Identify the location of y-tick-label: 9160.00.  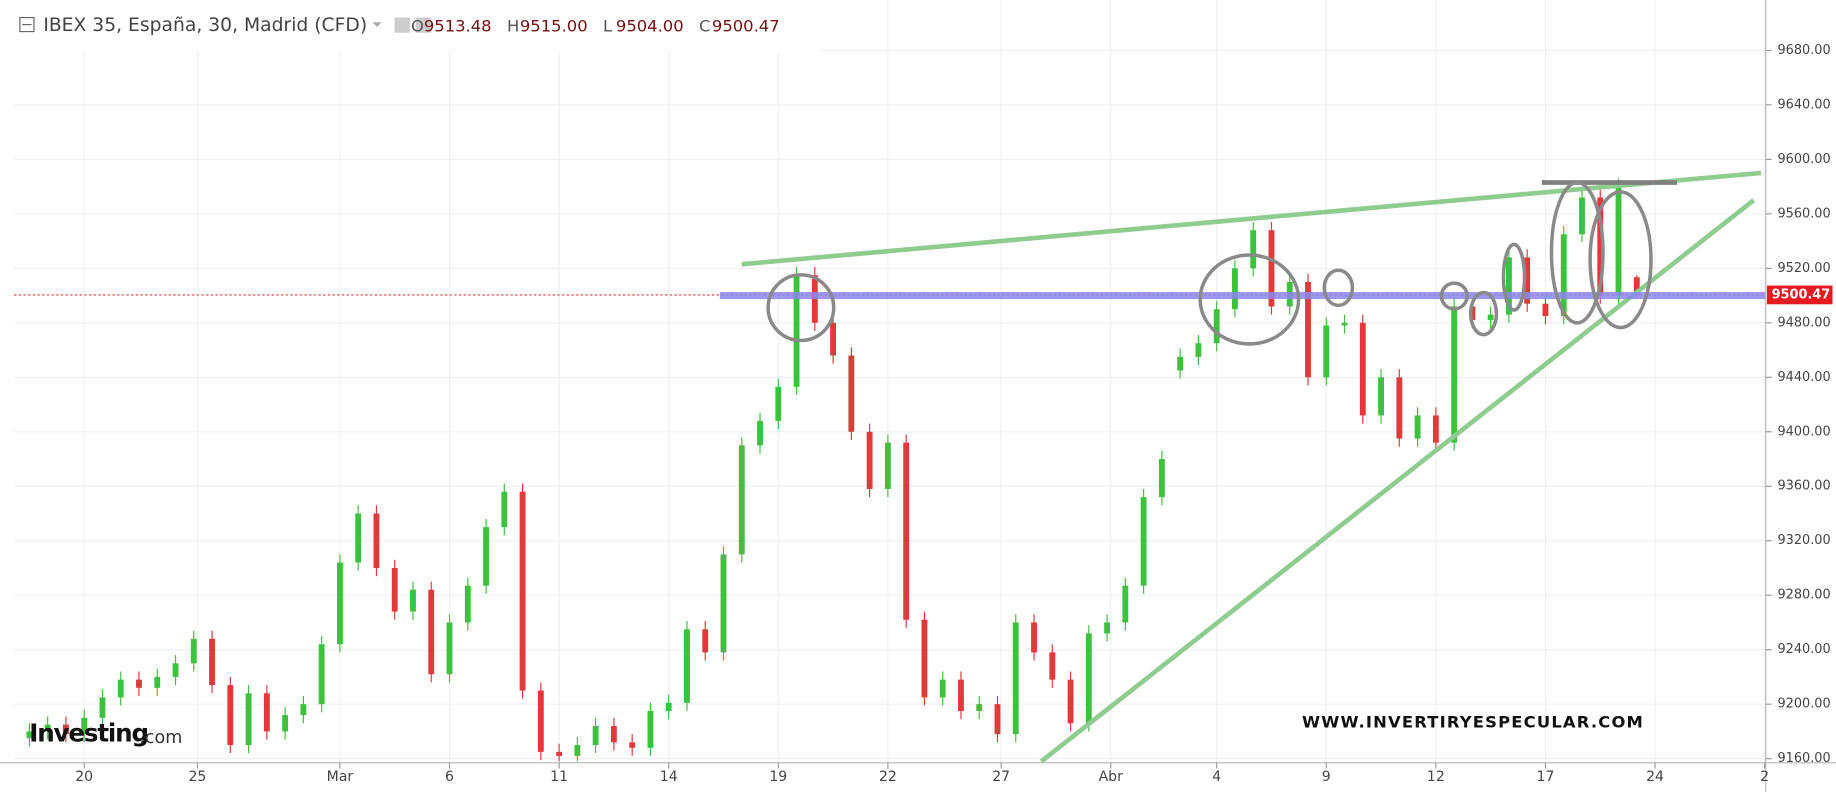
(1803, 758).